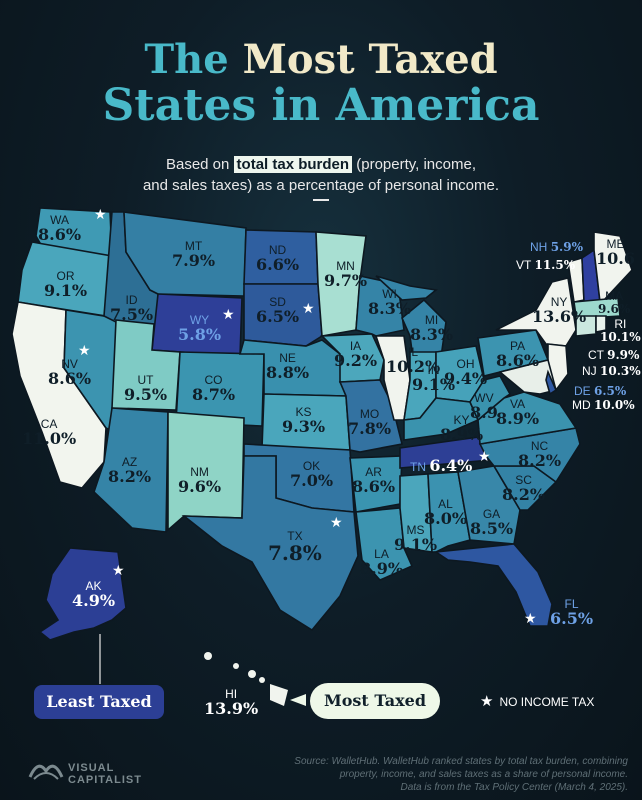  Describe the element at coordinates (493, 585) in the screenshot. I see `state-fl` at that location.